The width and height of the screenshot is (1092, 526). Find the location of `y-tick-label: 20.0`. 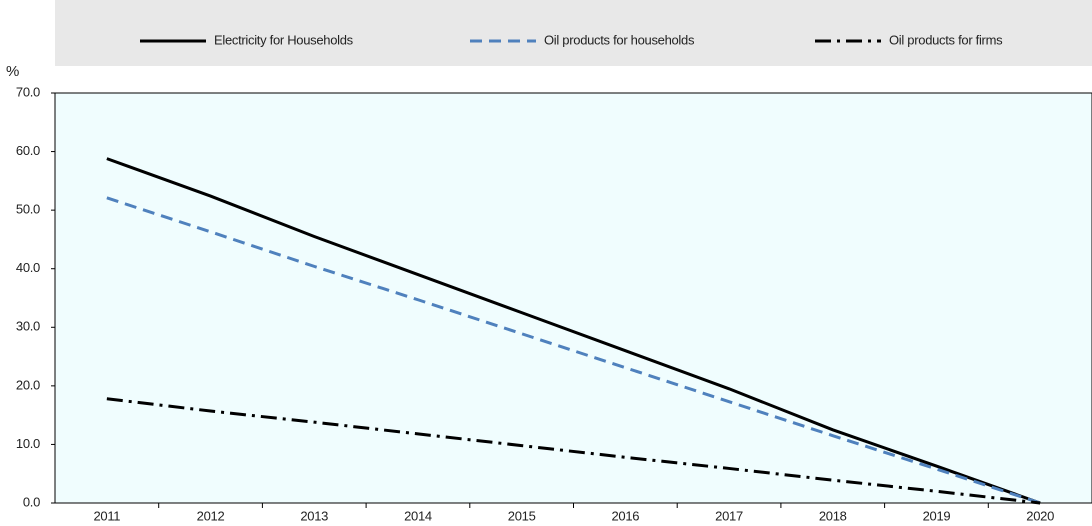

y-tick-label: 20.0 is located at coordinates (28, 384).